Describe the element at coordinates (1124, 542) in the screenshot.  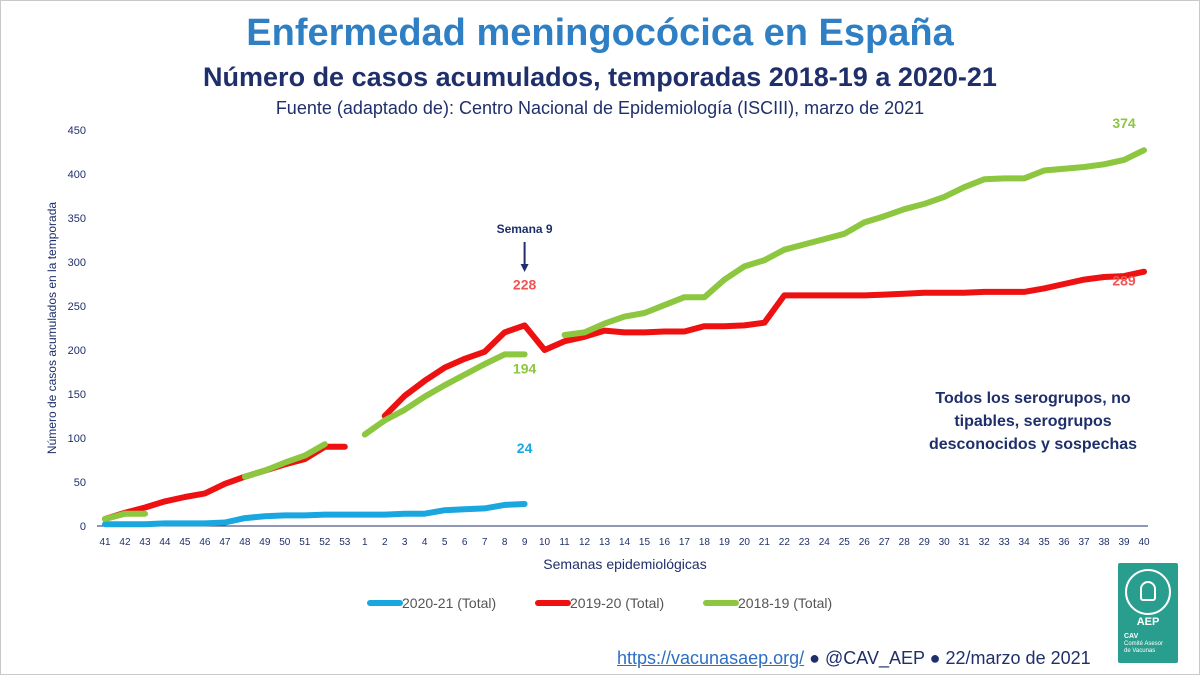
I see `x-tick-label: 39` at that location.